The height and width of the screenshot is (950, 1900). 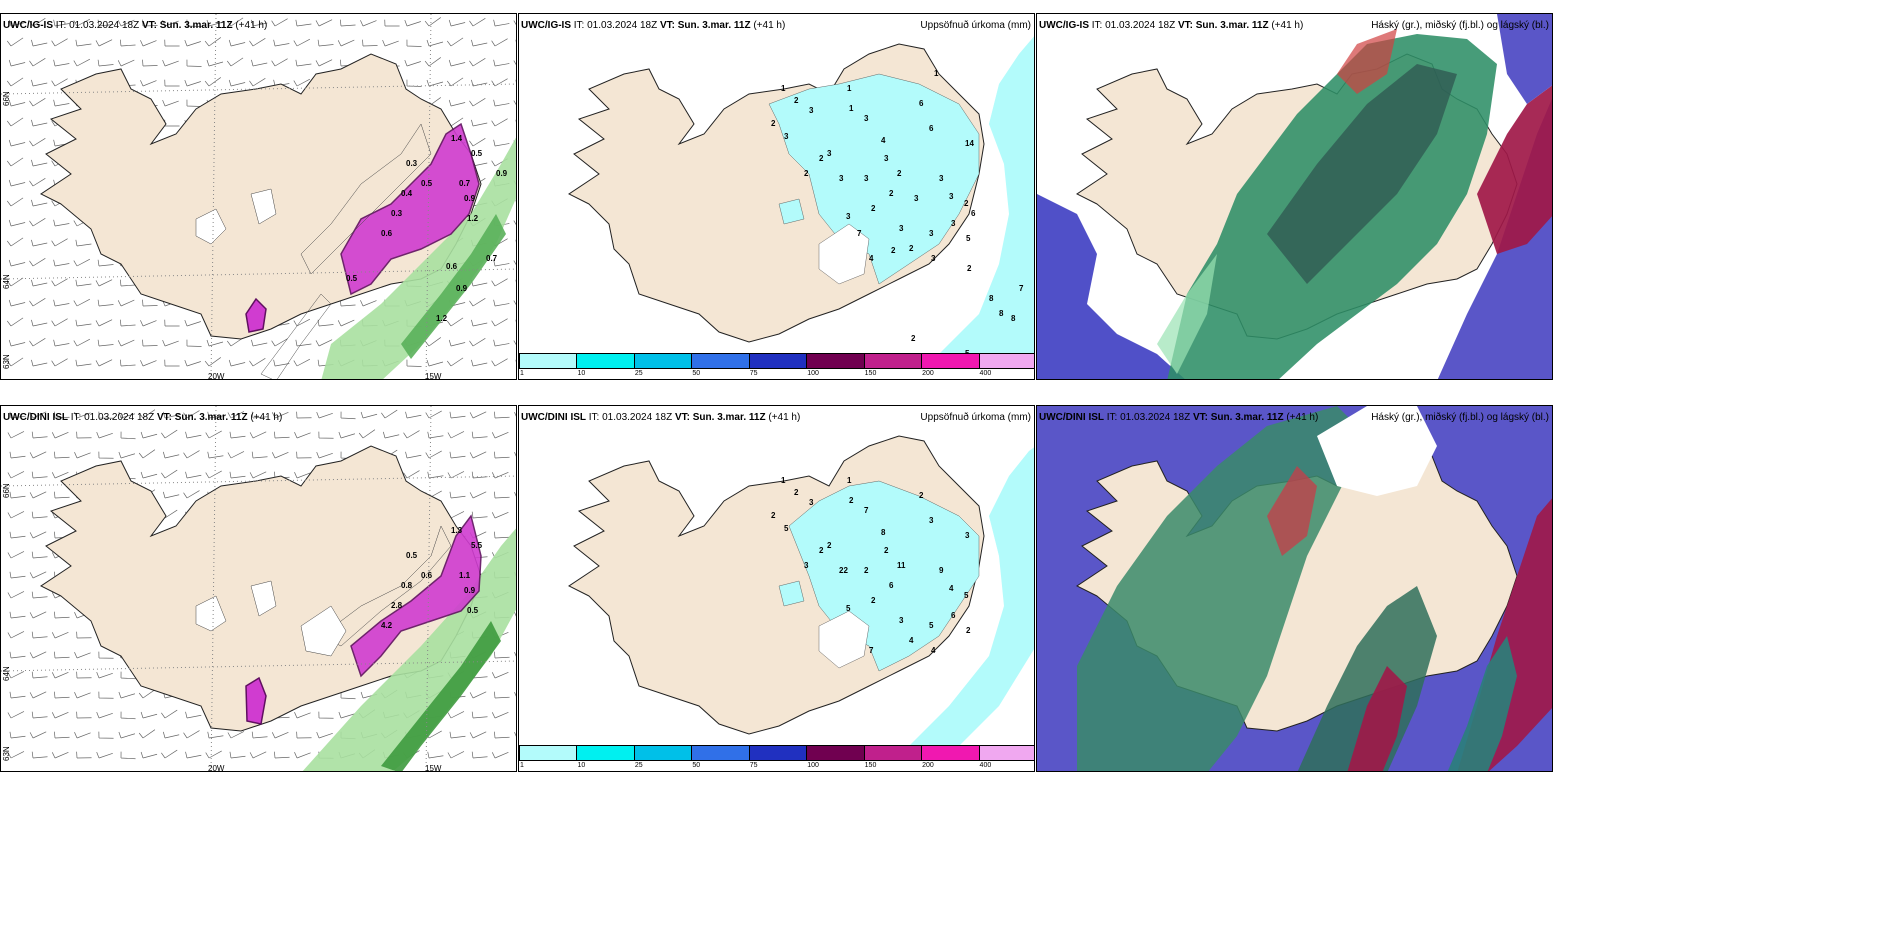 I want to click on value-label: 1.1, so click(x=465, y=575).